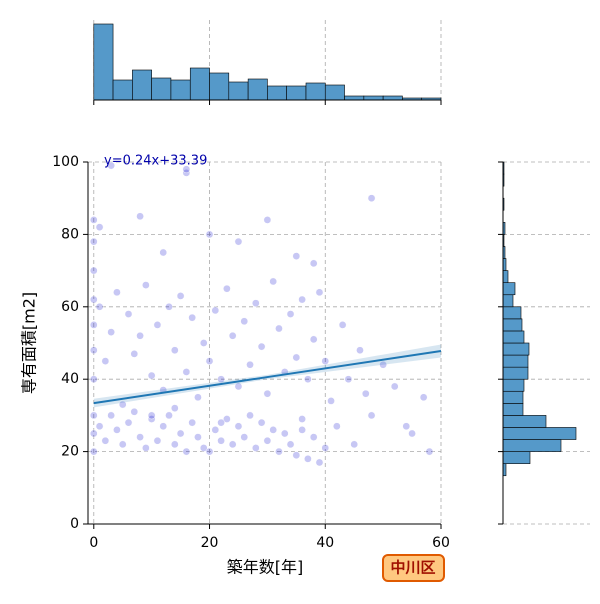 The image size is (600, 604). What do you see at coordinates (70, 307) in the screenshot?
I see `y-tick-label: 60` at bounding box center [70, 307].